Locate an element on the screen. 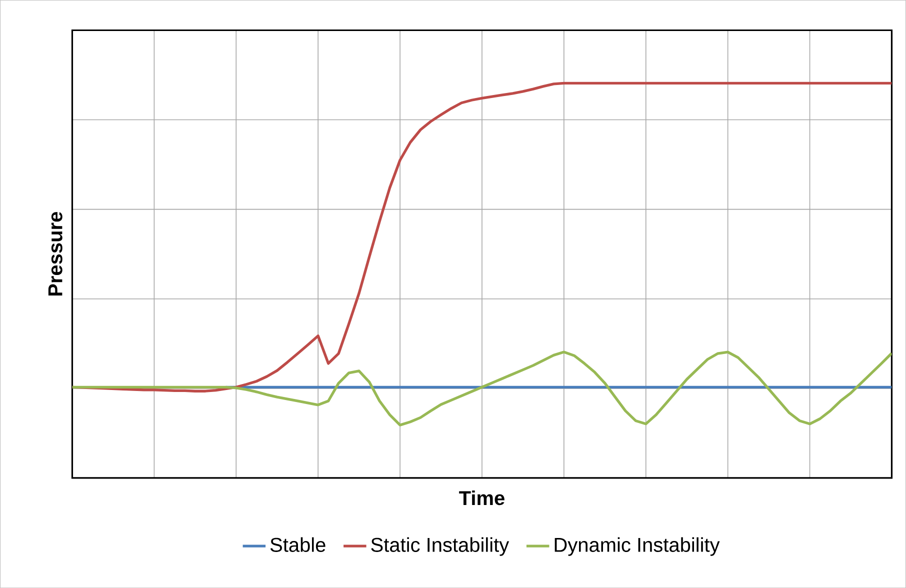 This screenshot has width=906, height=588. x-axis-title: Time is located at coordinates (481, 498).